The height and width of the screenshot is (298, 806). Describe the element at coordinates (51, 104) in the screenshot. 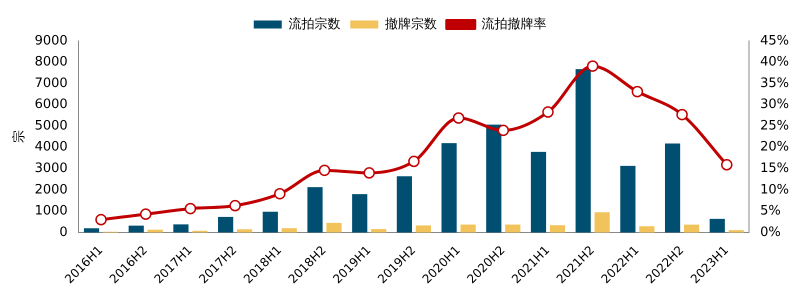

I see `y-tick-label: 6000` at that location.